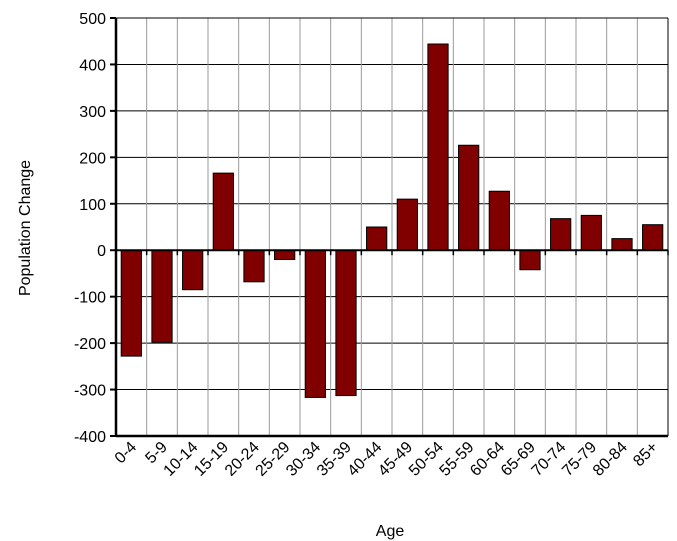 This screenshot has height=541, width=677. What do you see at coordinates (181, 459) in the screenshot?
I see `x-tick-label: 10-14` at bounding box center [181, 459].